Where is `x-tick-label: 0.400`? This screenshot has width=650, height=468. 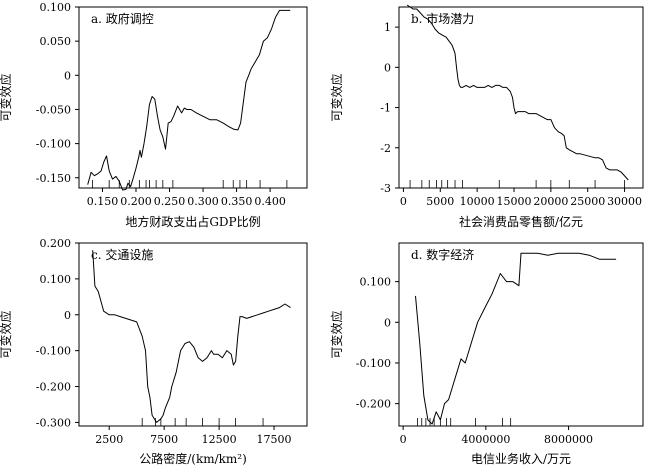
x-tick-label: 0.400 is located at coordinates (270, 201).